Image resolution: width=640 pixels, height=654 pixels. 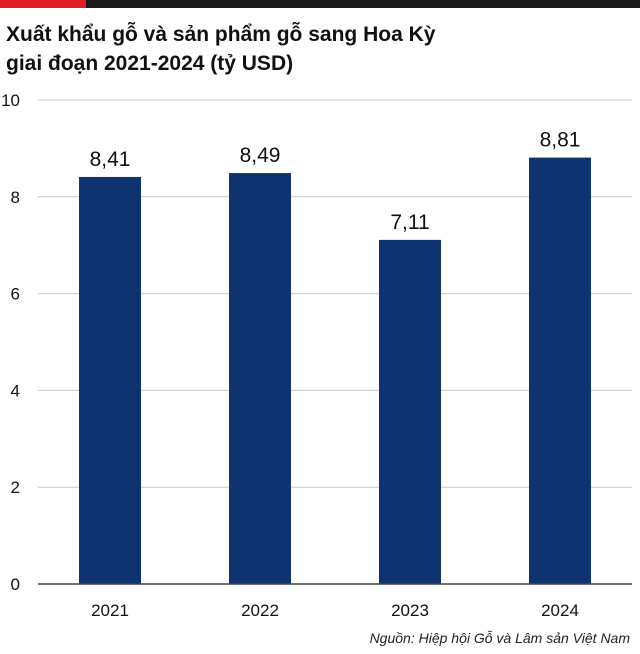 I want to click on top-bar-accent, so click(x=43, y=4).